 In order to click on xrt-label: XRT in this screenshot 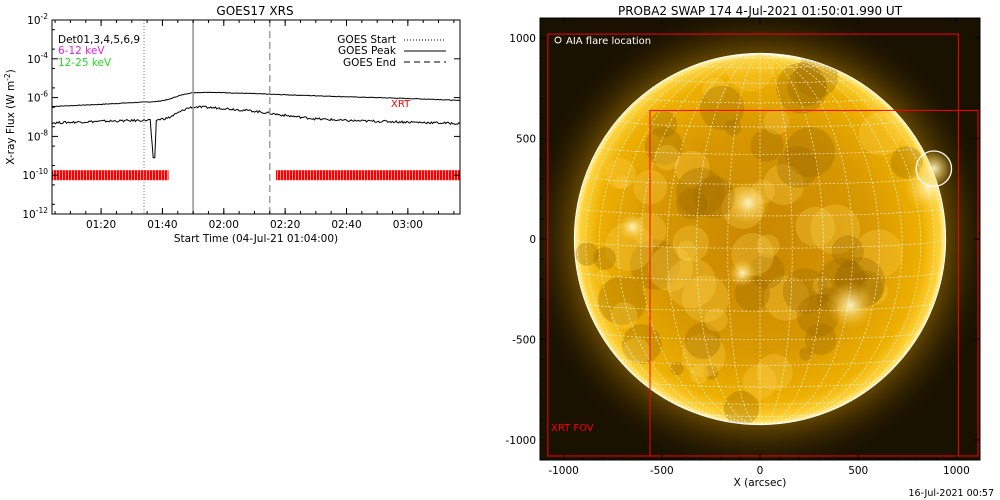, I will do `click(401, 104)`.